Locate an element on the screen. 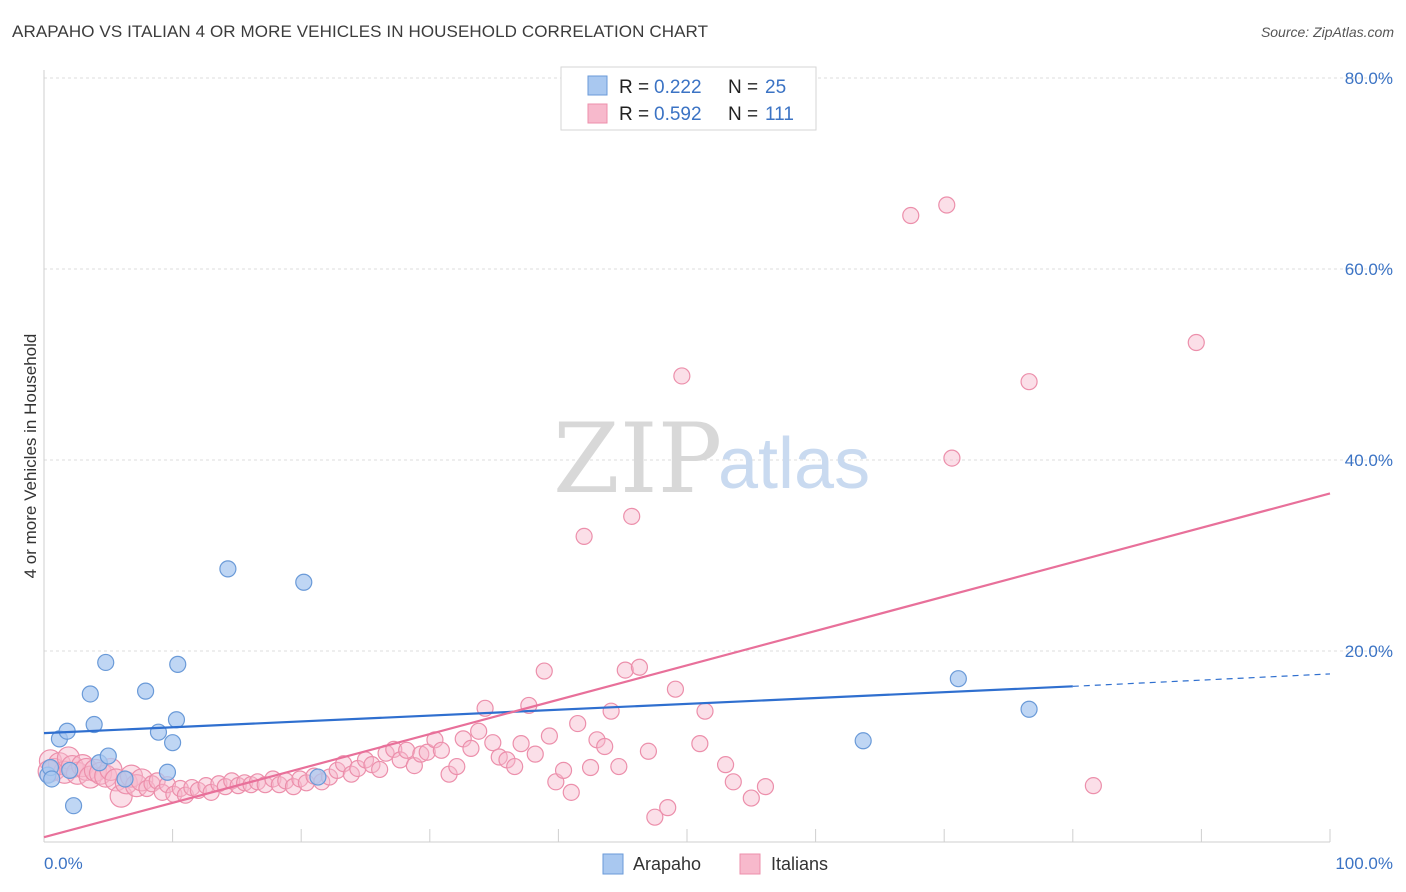 The height and width of the screenshot is (892, 1406). legend-n-value-italians: 111 is located at coordinates (779, 114).